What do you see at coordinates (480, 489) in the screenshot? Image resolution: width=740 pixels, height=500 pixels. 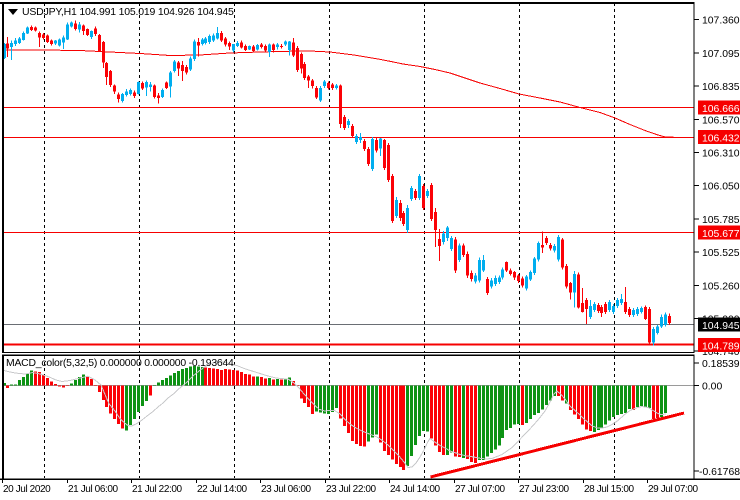 I see `svg-text: 27 Jul 07:00` at bounding box center [480, 489].